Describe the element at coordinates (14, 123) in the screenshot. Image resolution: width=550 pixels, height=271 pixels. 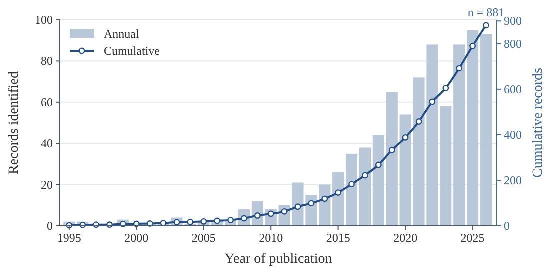
I see `y-axis-title: Records identified` at that location.